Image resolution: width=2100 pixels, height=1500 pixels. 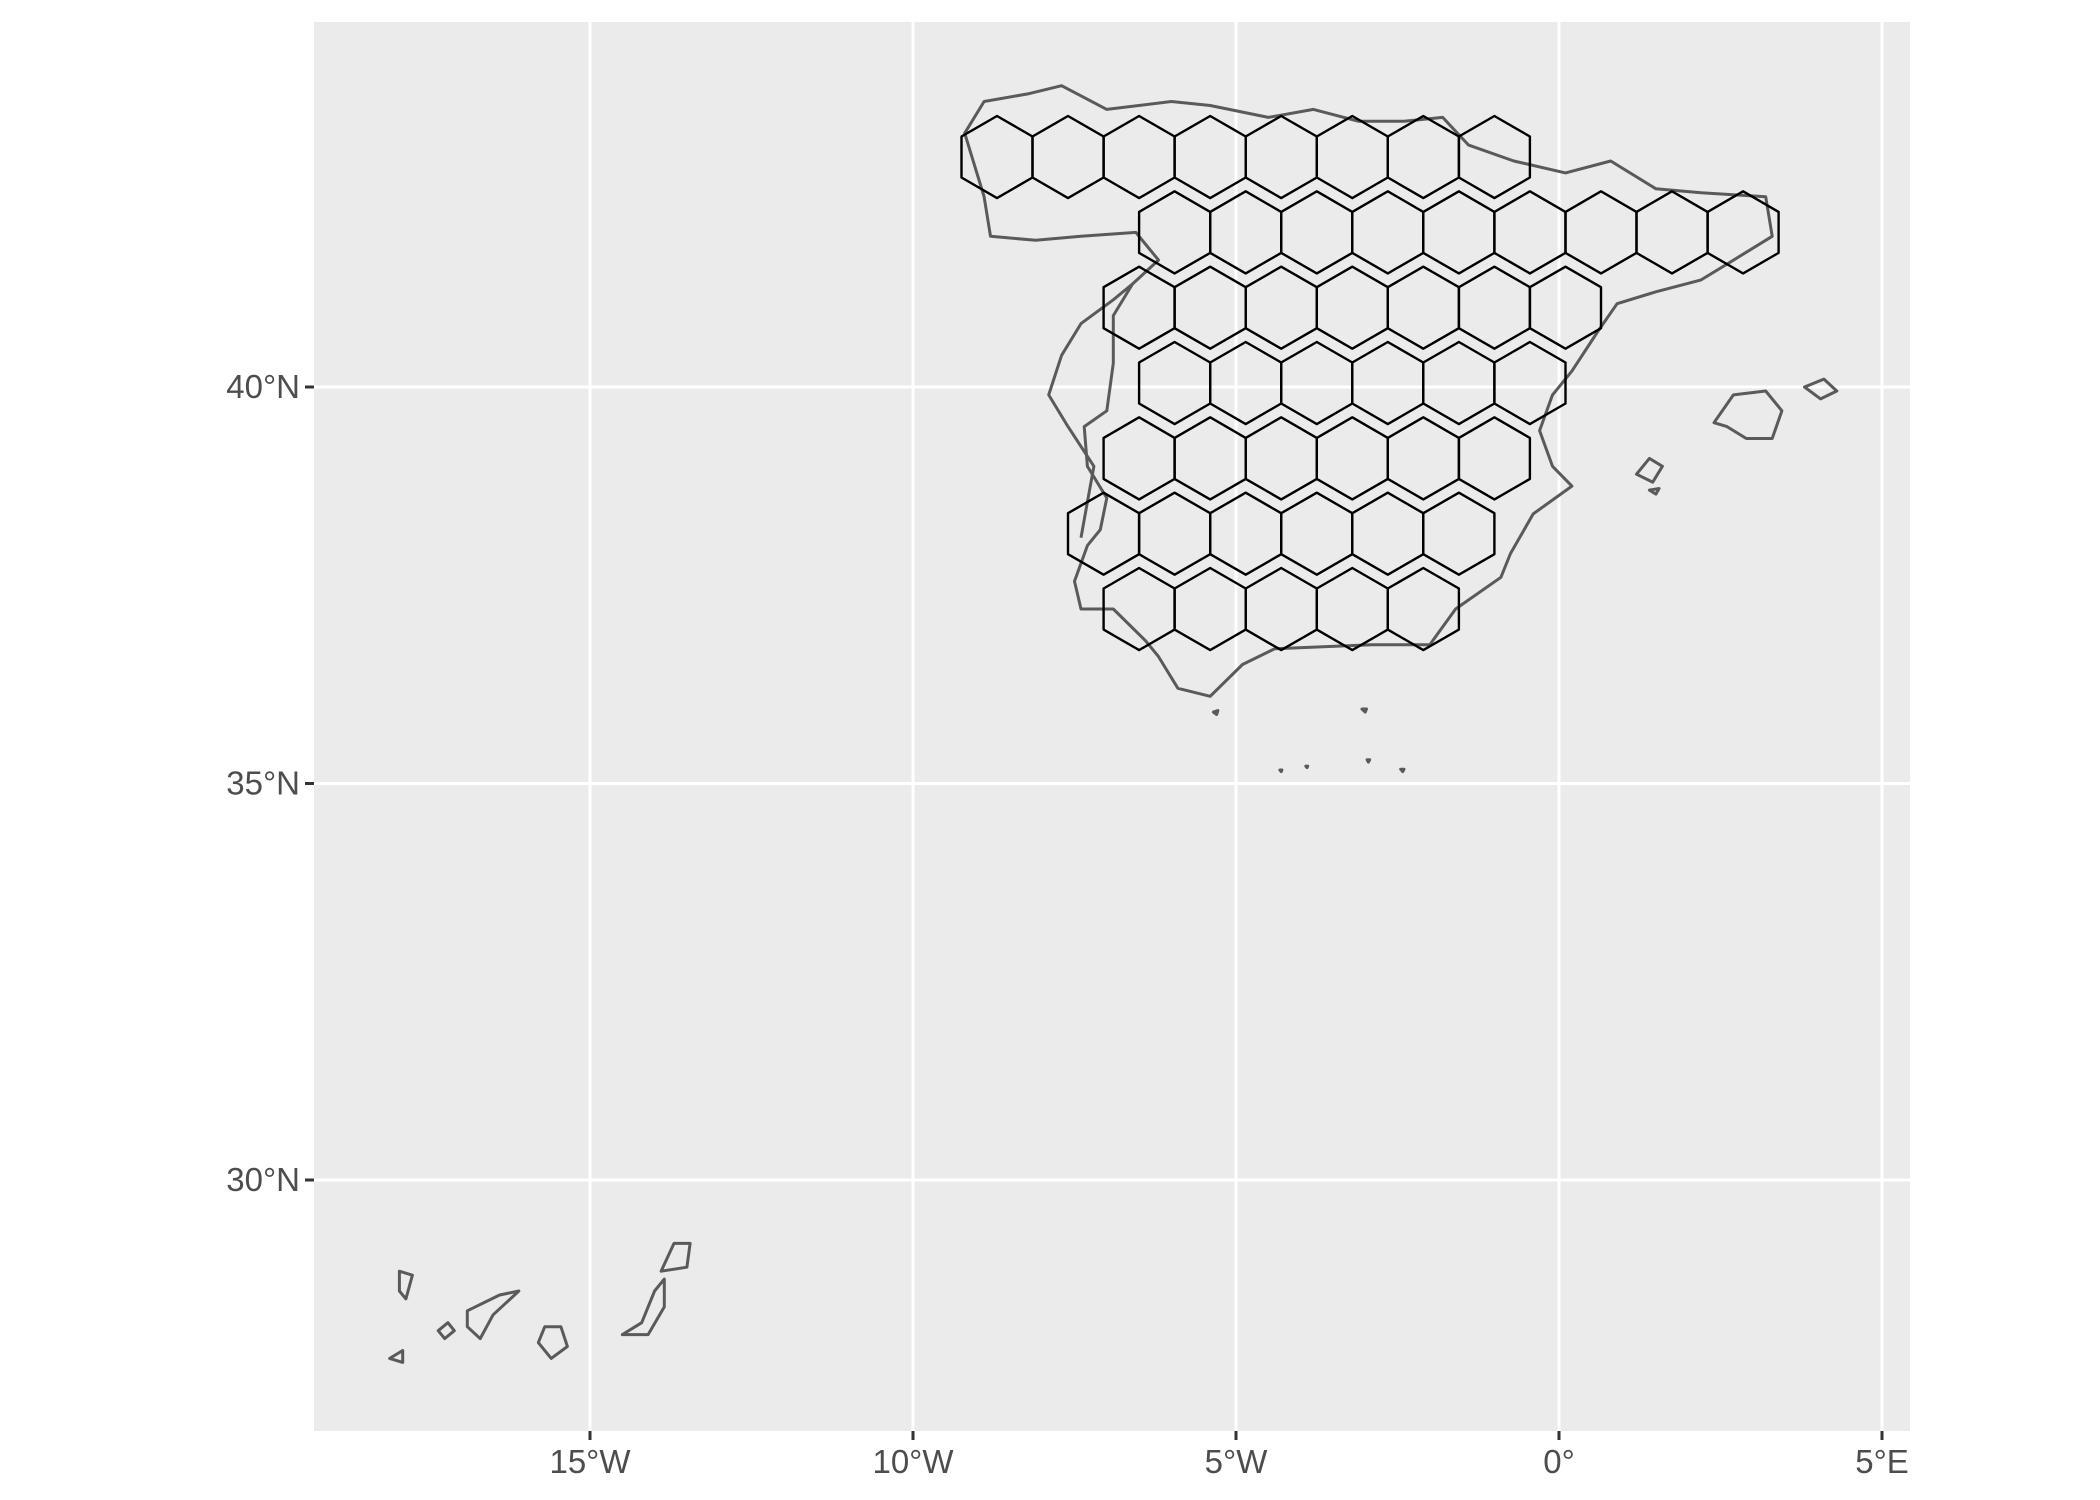 What do you see at coordinates (263, 783) in the screenshot?
I see `y-tick-label-1: 35°N` at bounding box center [263, 783].